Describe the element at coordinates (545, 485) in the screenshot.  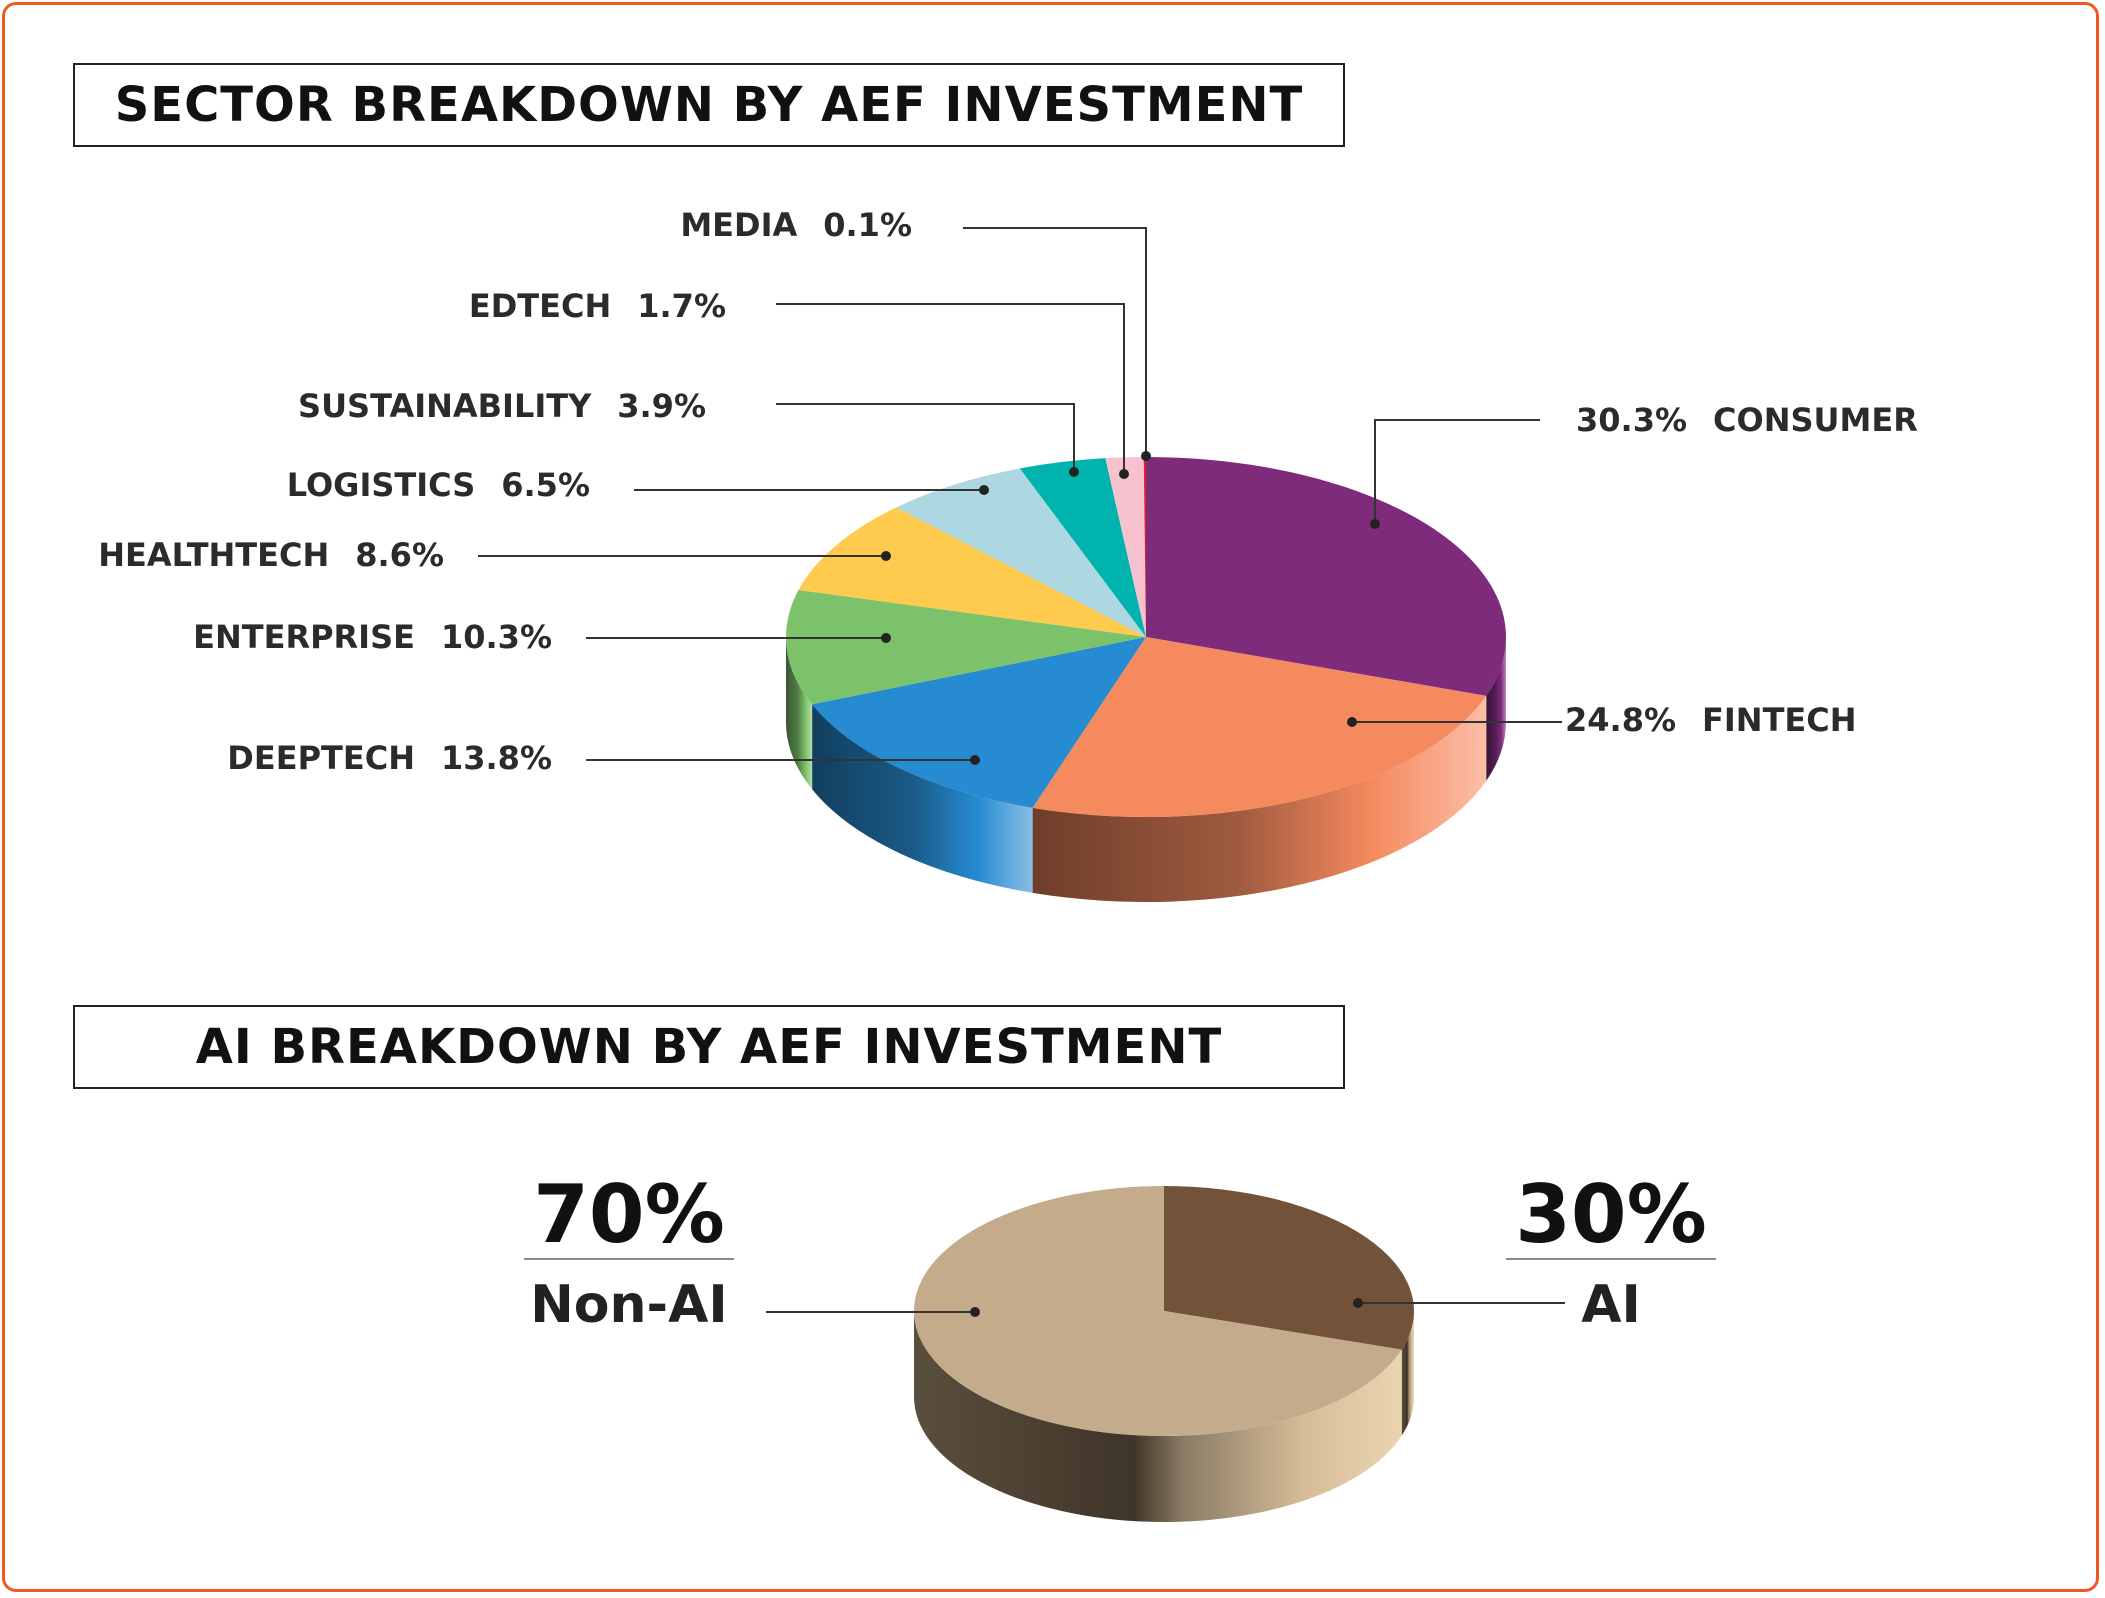
I see `slice-label-logistics-pct: 6.5%` at that location.